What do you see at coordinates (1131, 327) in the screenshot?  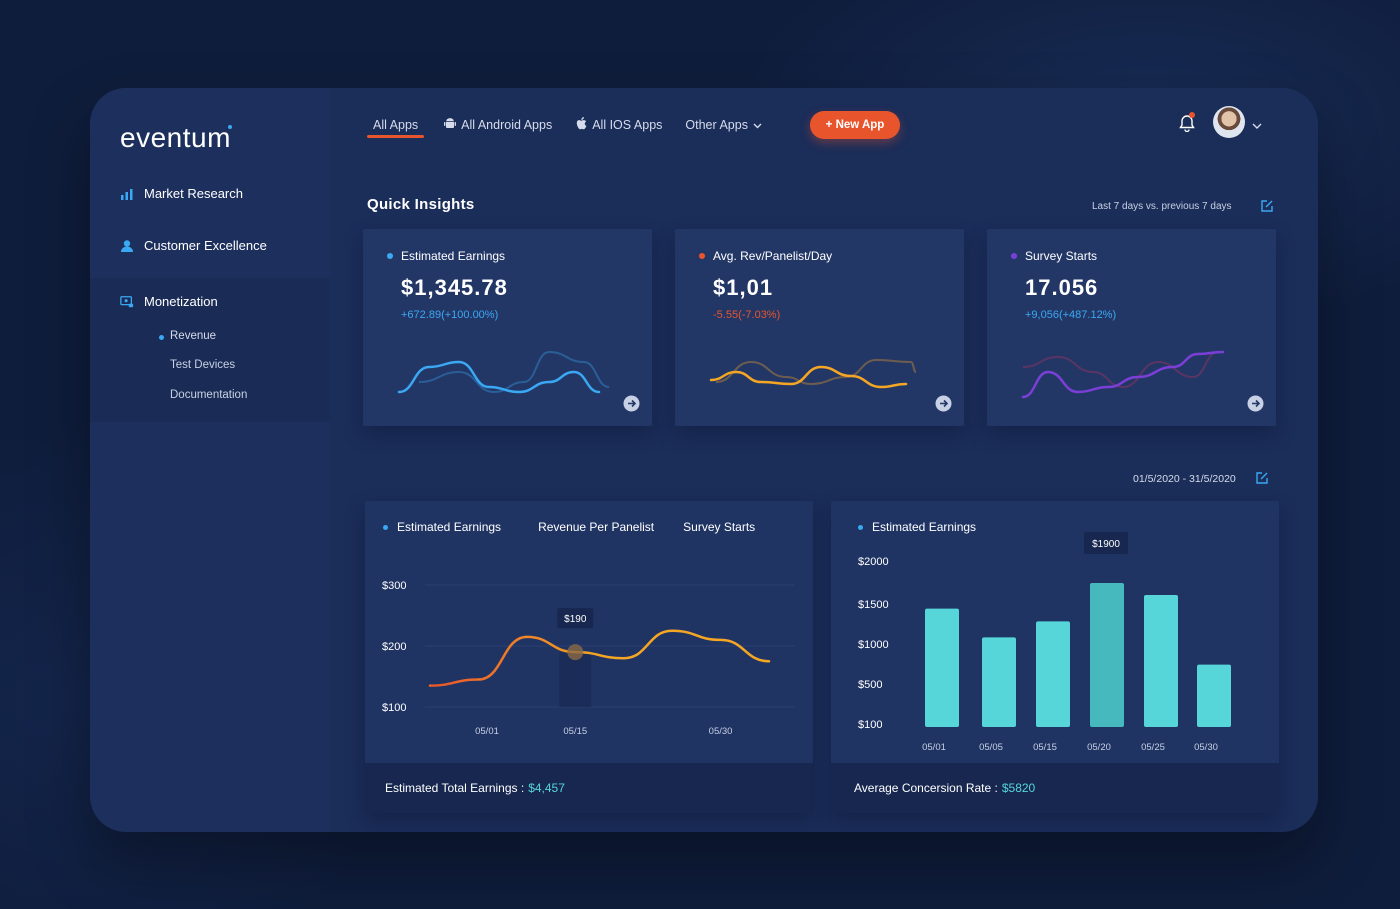 I see `insight-card: Survey Starts 17.056 +9,056(+487.12%)` at bounding box center [1131, 327].